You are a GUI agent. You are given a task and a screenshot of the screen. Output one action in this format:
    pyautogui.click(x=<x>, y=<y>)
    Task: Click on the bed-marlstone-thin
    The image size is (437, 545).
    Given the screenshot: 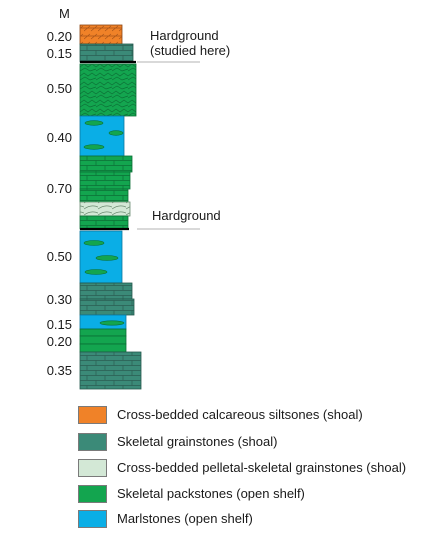 What is the action you would take?
    pyautogui.click(x=103, y=322)
    